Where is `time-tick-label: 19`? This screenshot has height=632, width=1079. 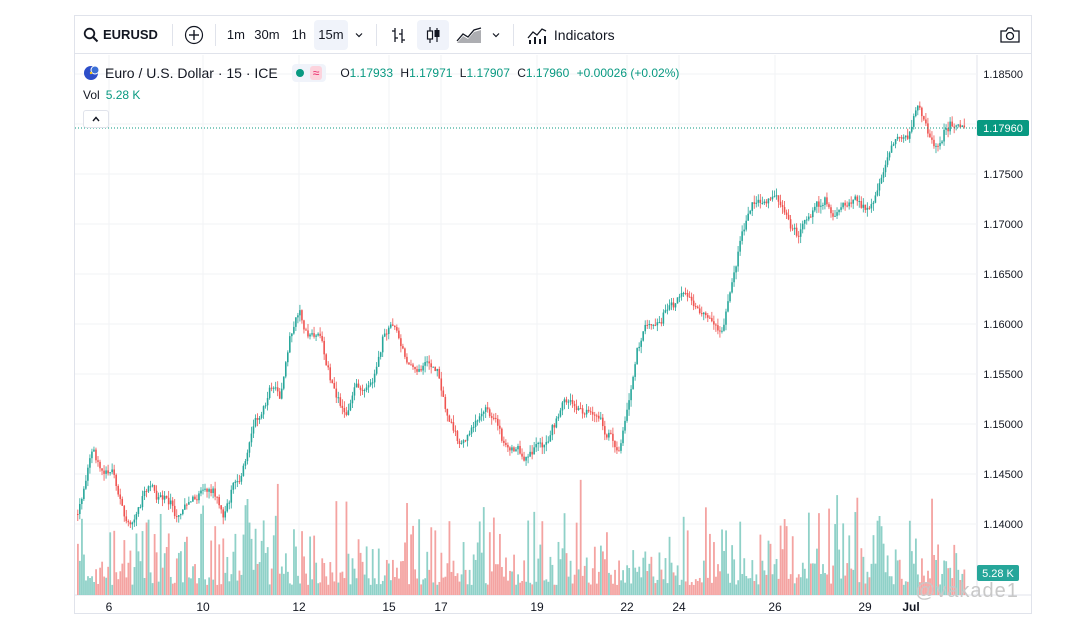
time-tick-label: 19 is located at coordinates (537, 606).